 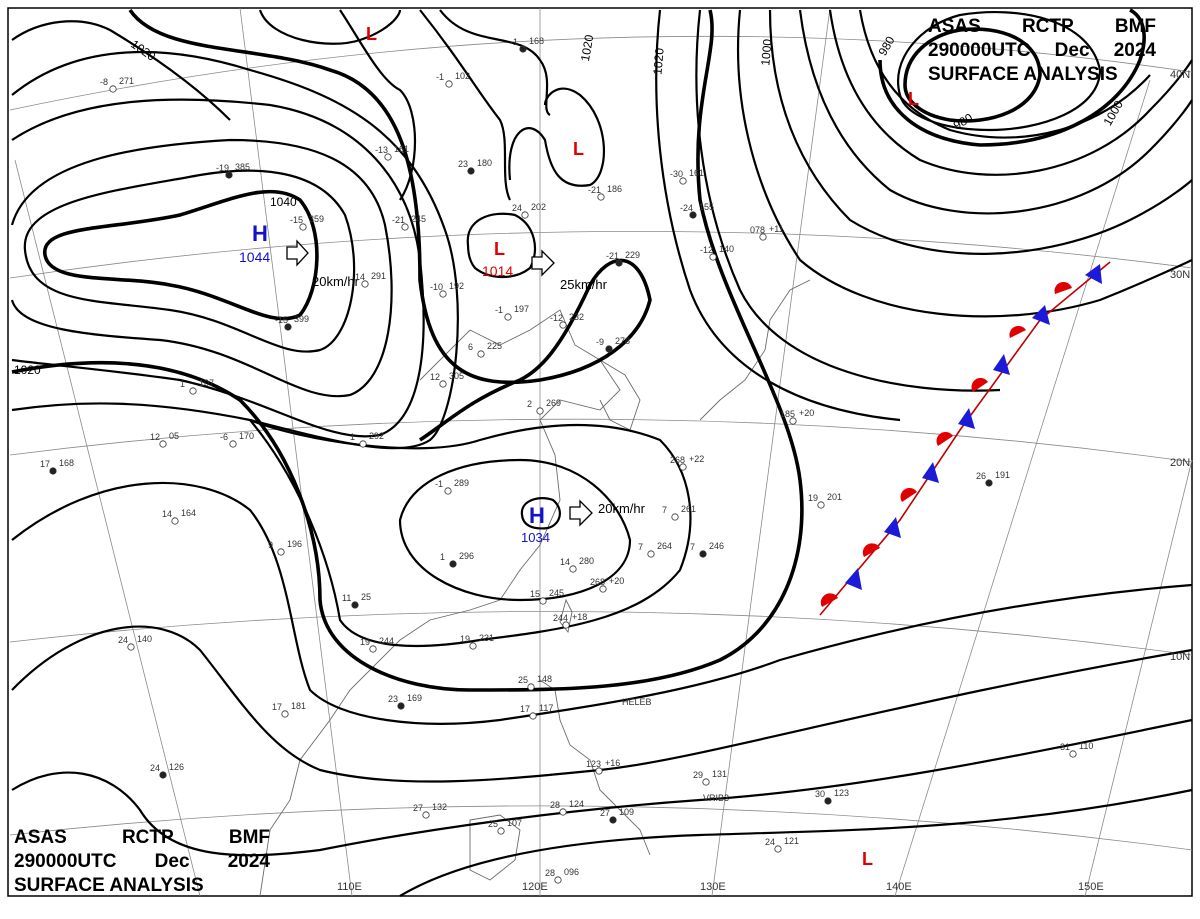 What do you see at coordinates (254, 257) in the screenshot?
I see `high-1-pressure: 1044` at bounding box center [254, 257].